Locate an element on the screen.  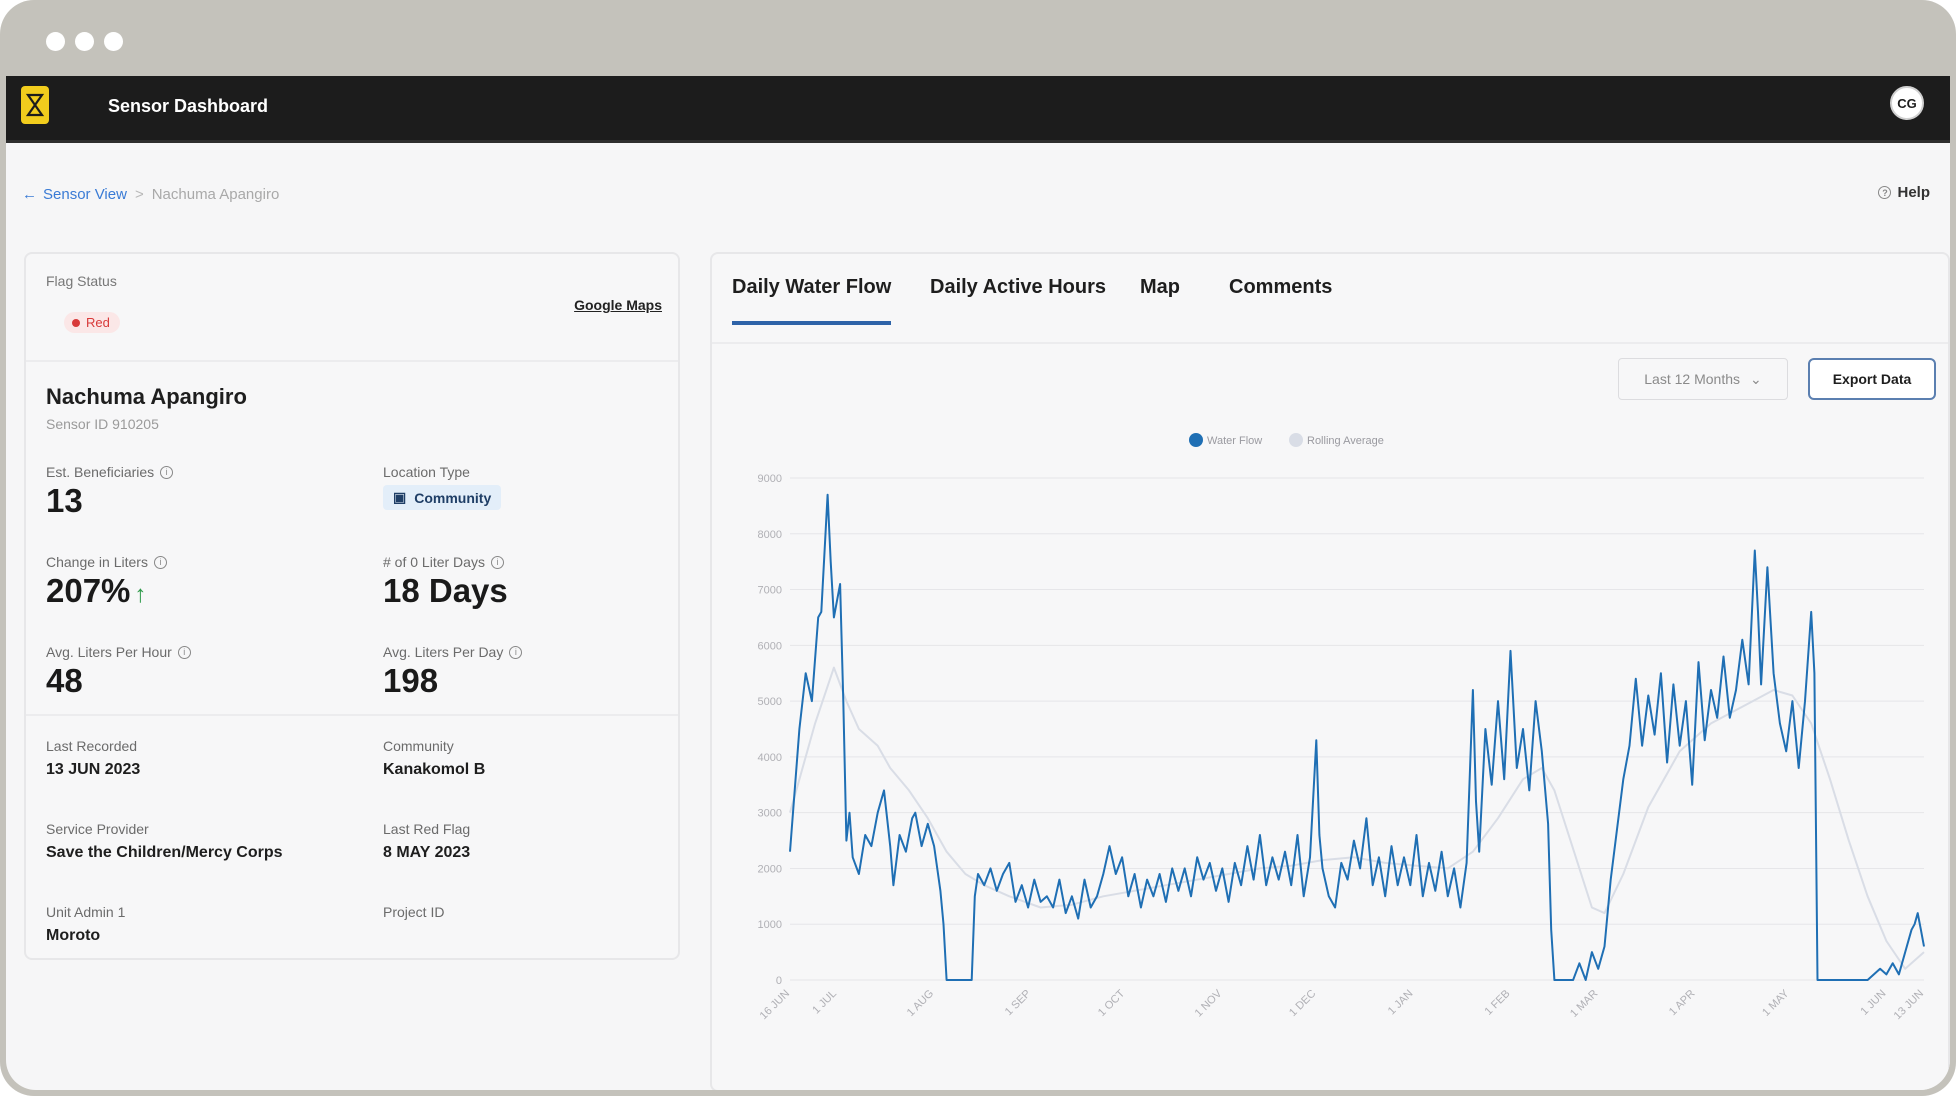
stat-location-type: Location Type ▣ Community is located at coordinates (442, 487).